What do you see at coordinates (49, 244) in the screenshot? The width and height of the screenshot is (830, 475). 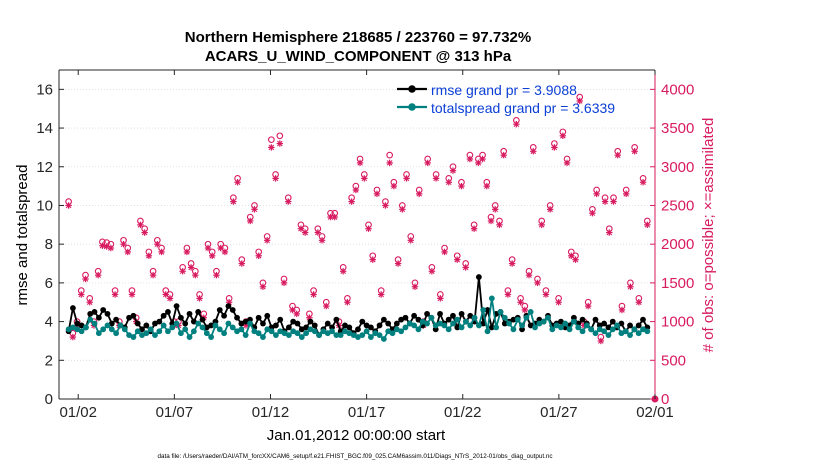 I see `y-left-tick-label: 8` at bounding box center [49, 244].